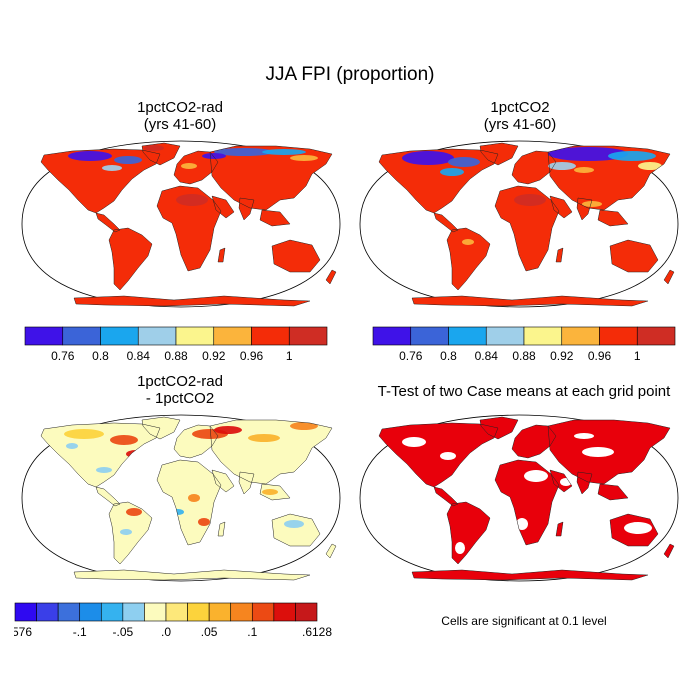 This screenshot has height=700, width=700. What do you see at coordinates (180, 398) in the screenshot?
I see `panel-title-line2: - 1pctCO2` at bounding box center [180, 398].